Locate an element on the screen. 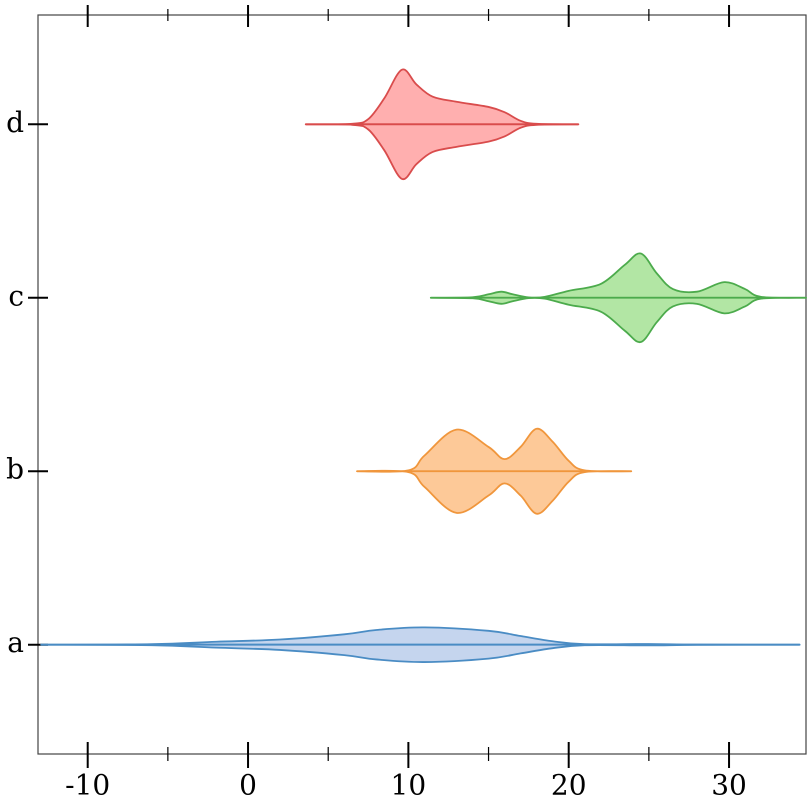 Image resolution: width=812 pixels, height=812 pixels. y-tick-label: d is located at coordinates (15, 122).